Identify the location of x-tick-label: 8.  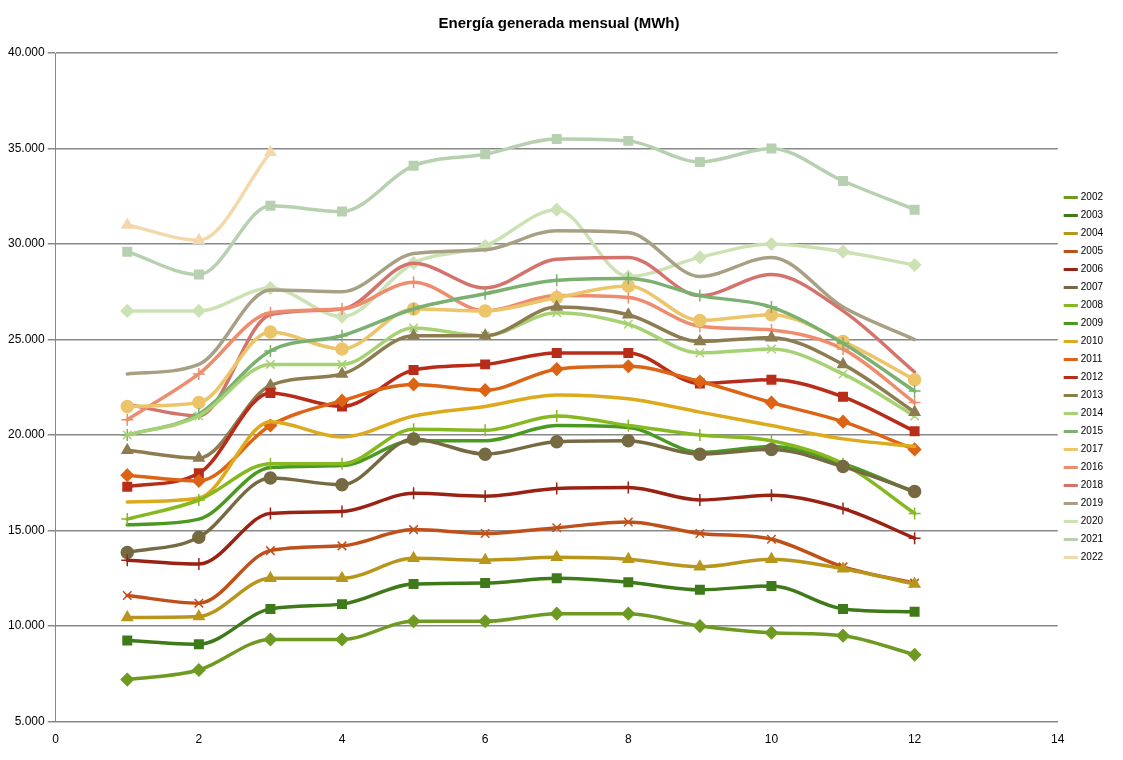
(628, 739).